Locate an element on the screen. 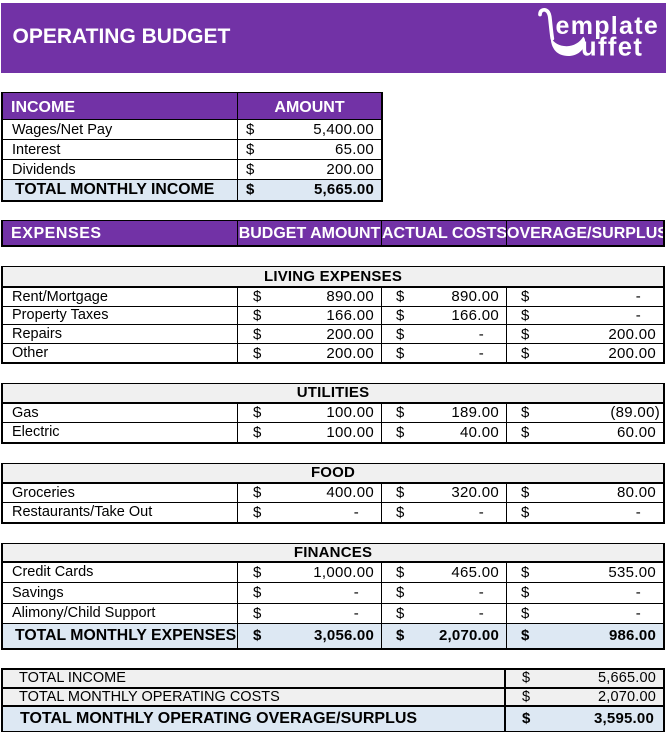 This screenshot has width=666, height=732. svg-text: uffet is located at coordinates (612, 48).